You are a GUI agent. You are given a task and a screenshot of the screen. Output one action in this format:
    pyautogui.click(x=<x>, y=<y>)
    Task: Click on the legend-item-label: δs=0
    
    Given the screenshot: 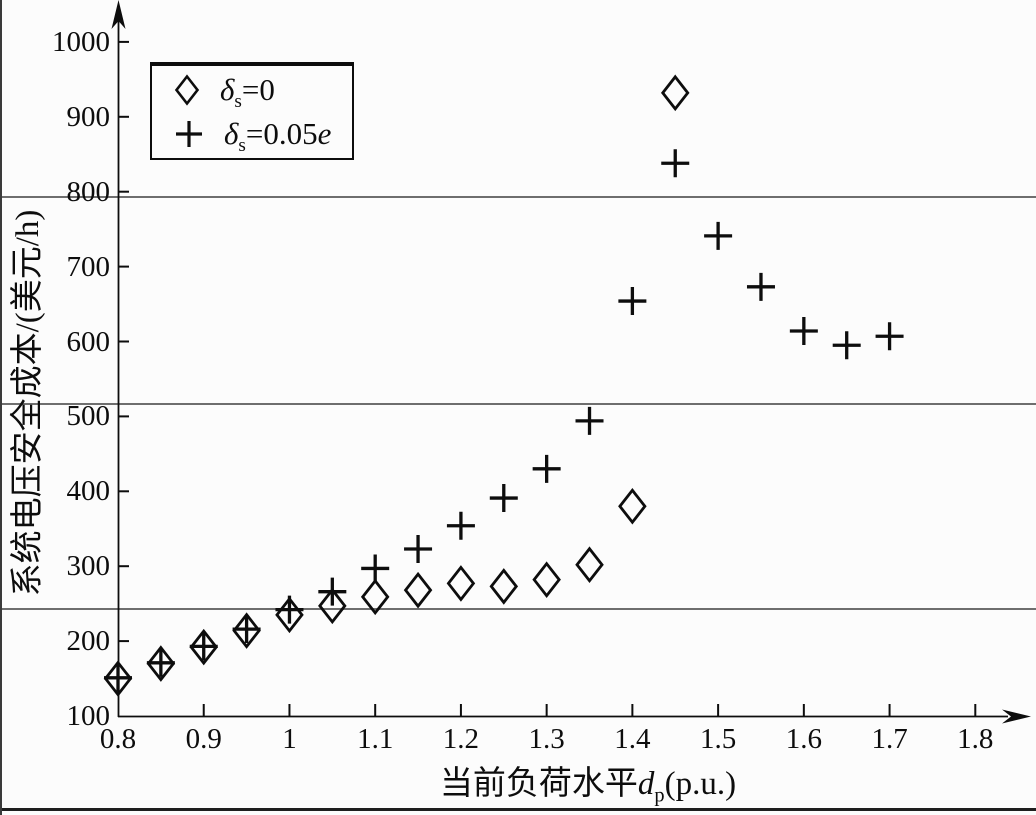 What is the action you would take?
    pyautogui.click(x=247, y=91)
    